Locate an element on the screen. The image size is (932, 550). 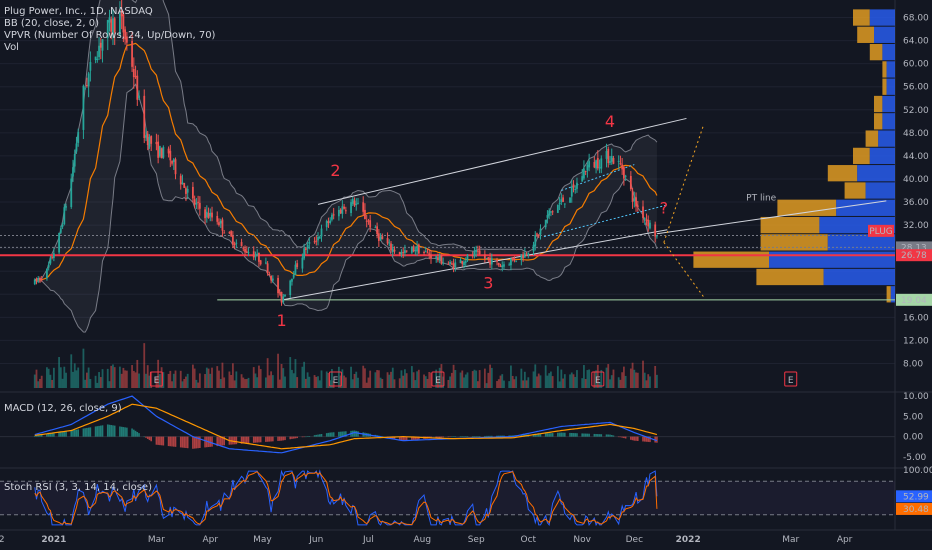
stoch-legend: Stoch RSI (3, 3, 14, 14, close) is located at coordinates (78, 488).